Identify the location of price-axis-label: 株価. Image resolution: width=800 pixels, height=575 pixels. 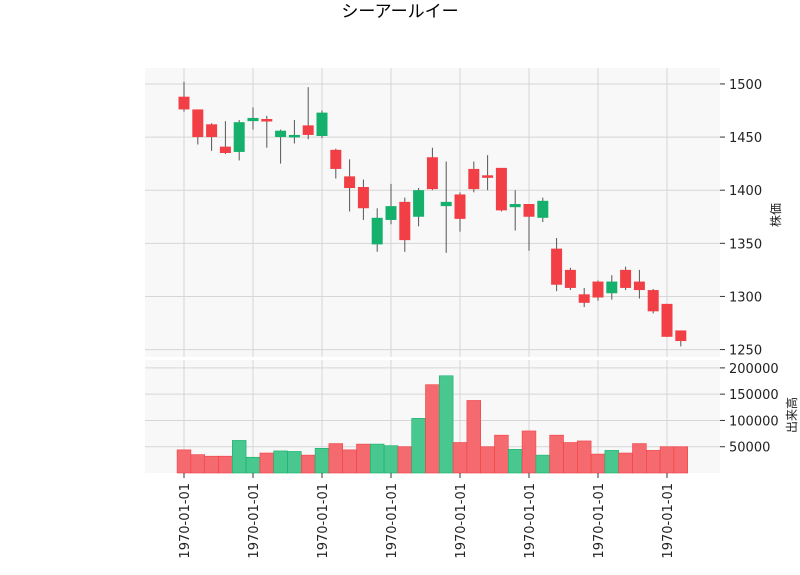
(775, 215).